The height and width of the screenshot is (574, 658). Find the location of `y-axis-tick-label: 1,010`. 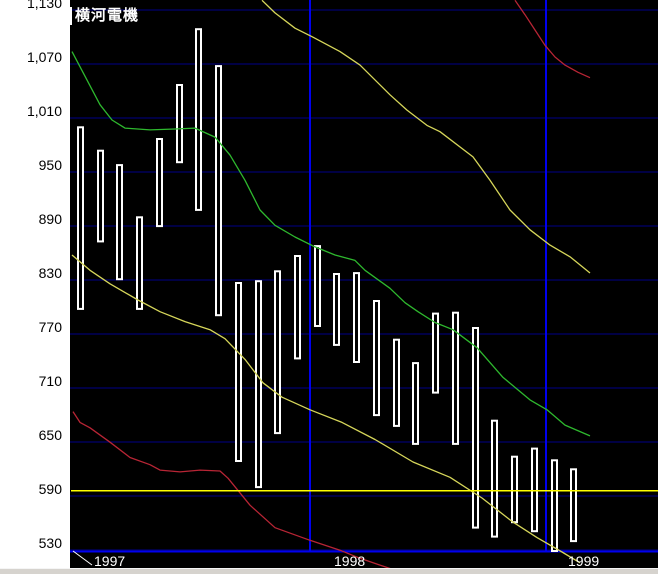

y-axis-tick-label: 1,010 is located at coordinates (44, 111).